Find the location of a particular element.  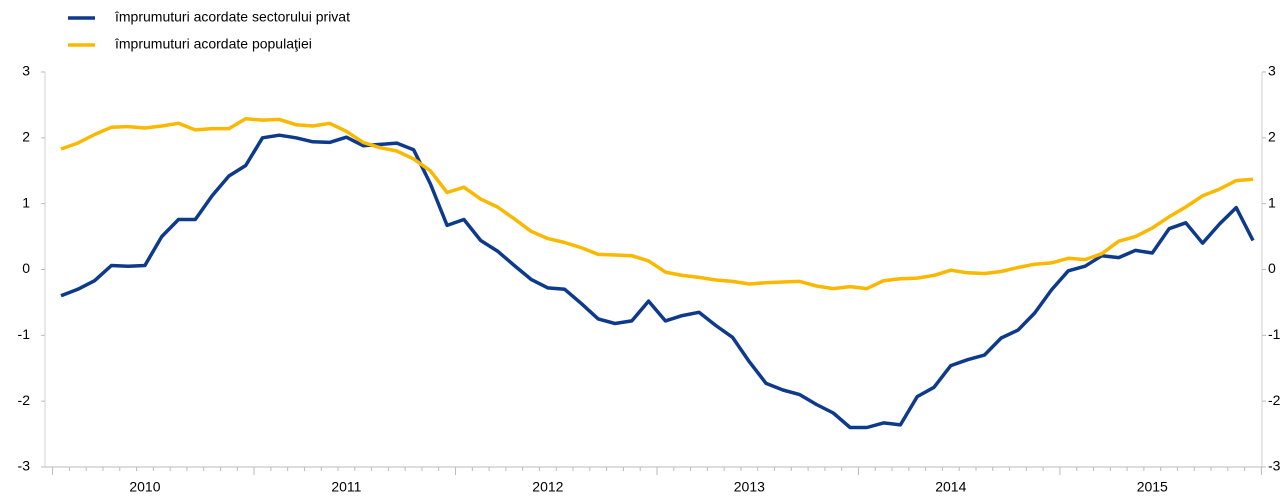

y-tick-label: -2 is located at coordinates (24, 400).